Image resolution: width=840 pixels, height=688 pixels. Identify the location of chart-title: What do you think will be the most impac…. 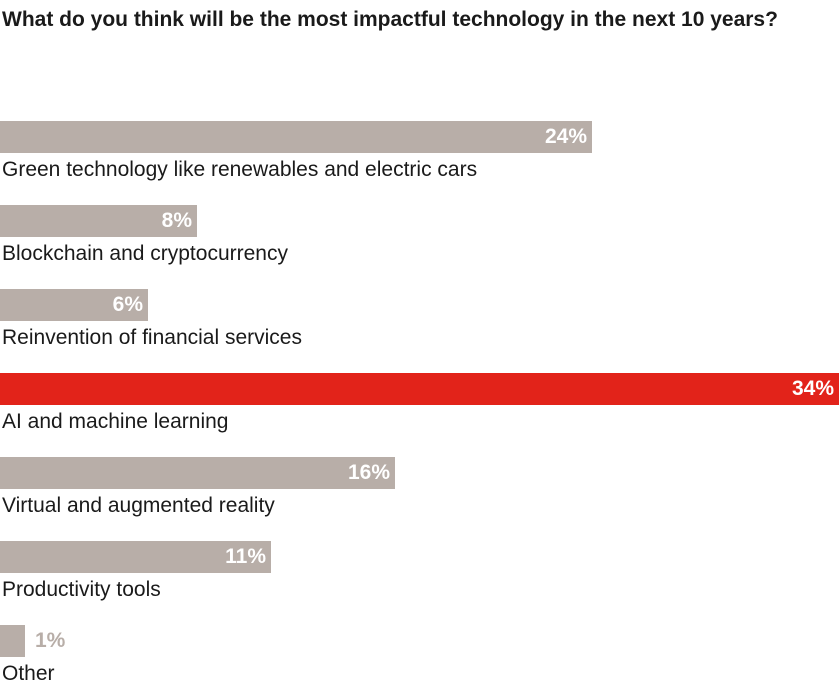
(390, 19).